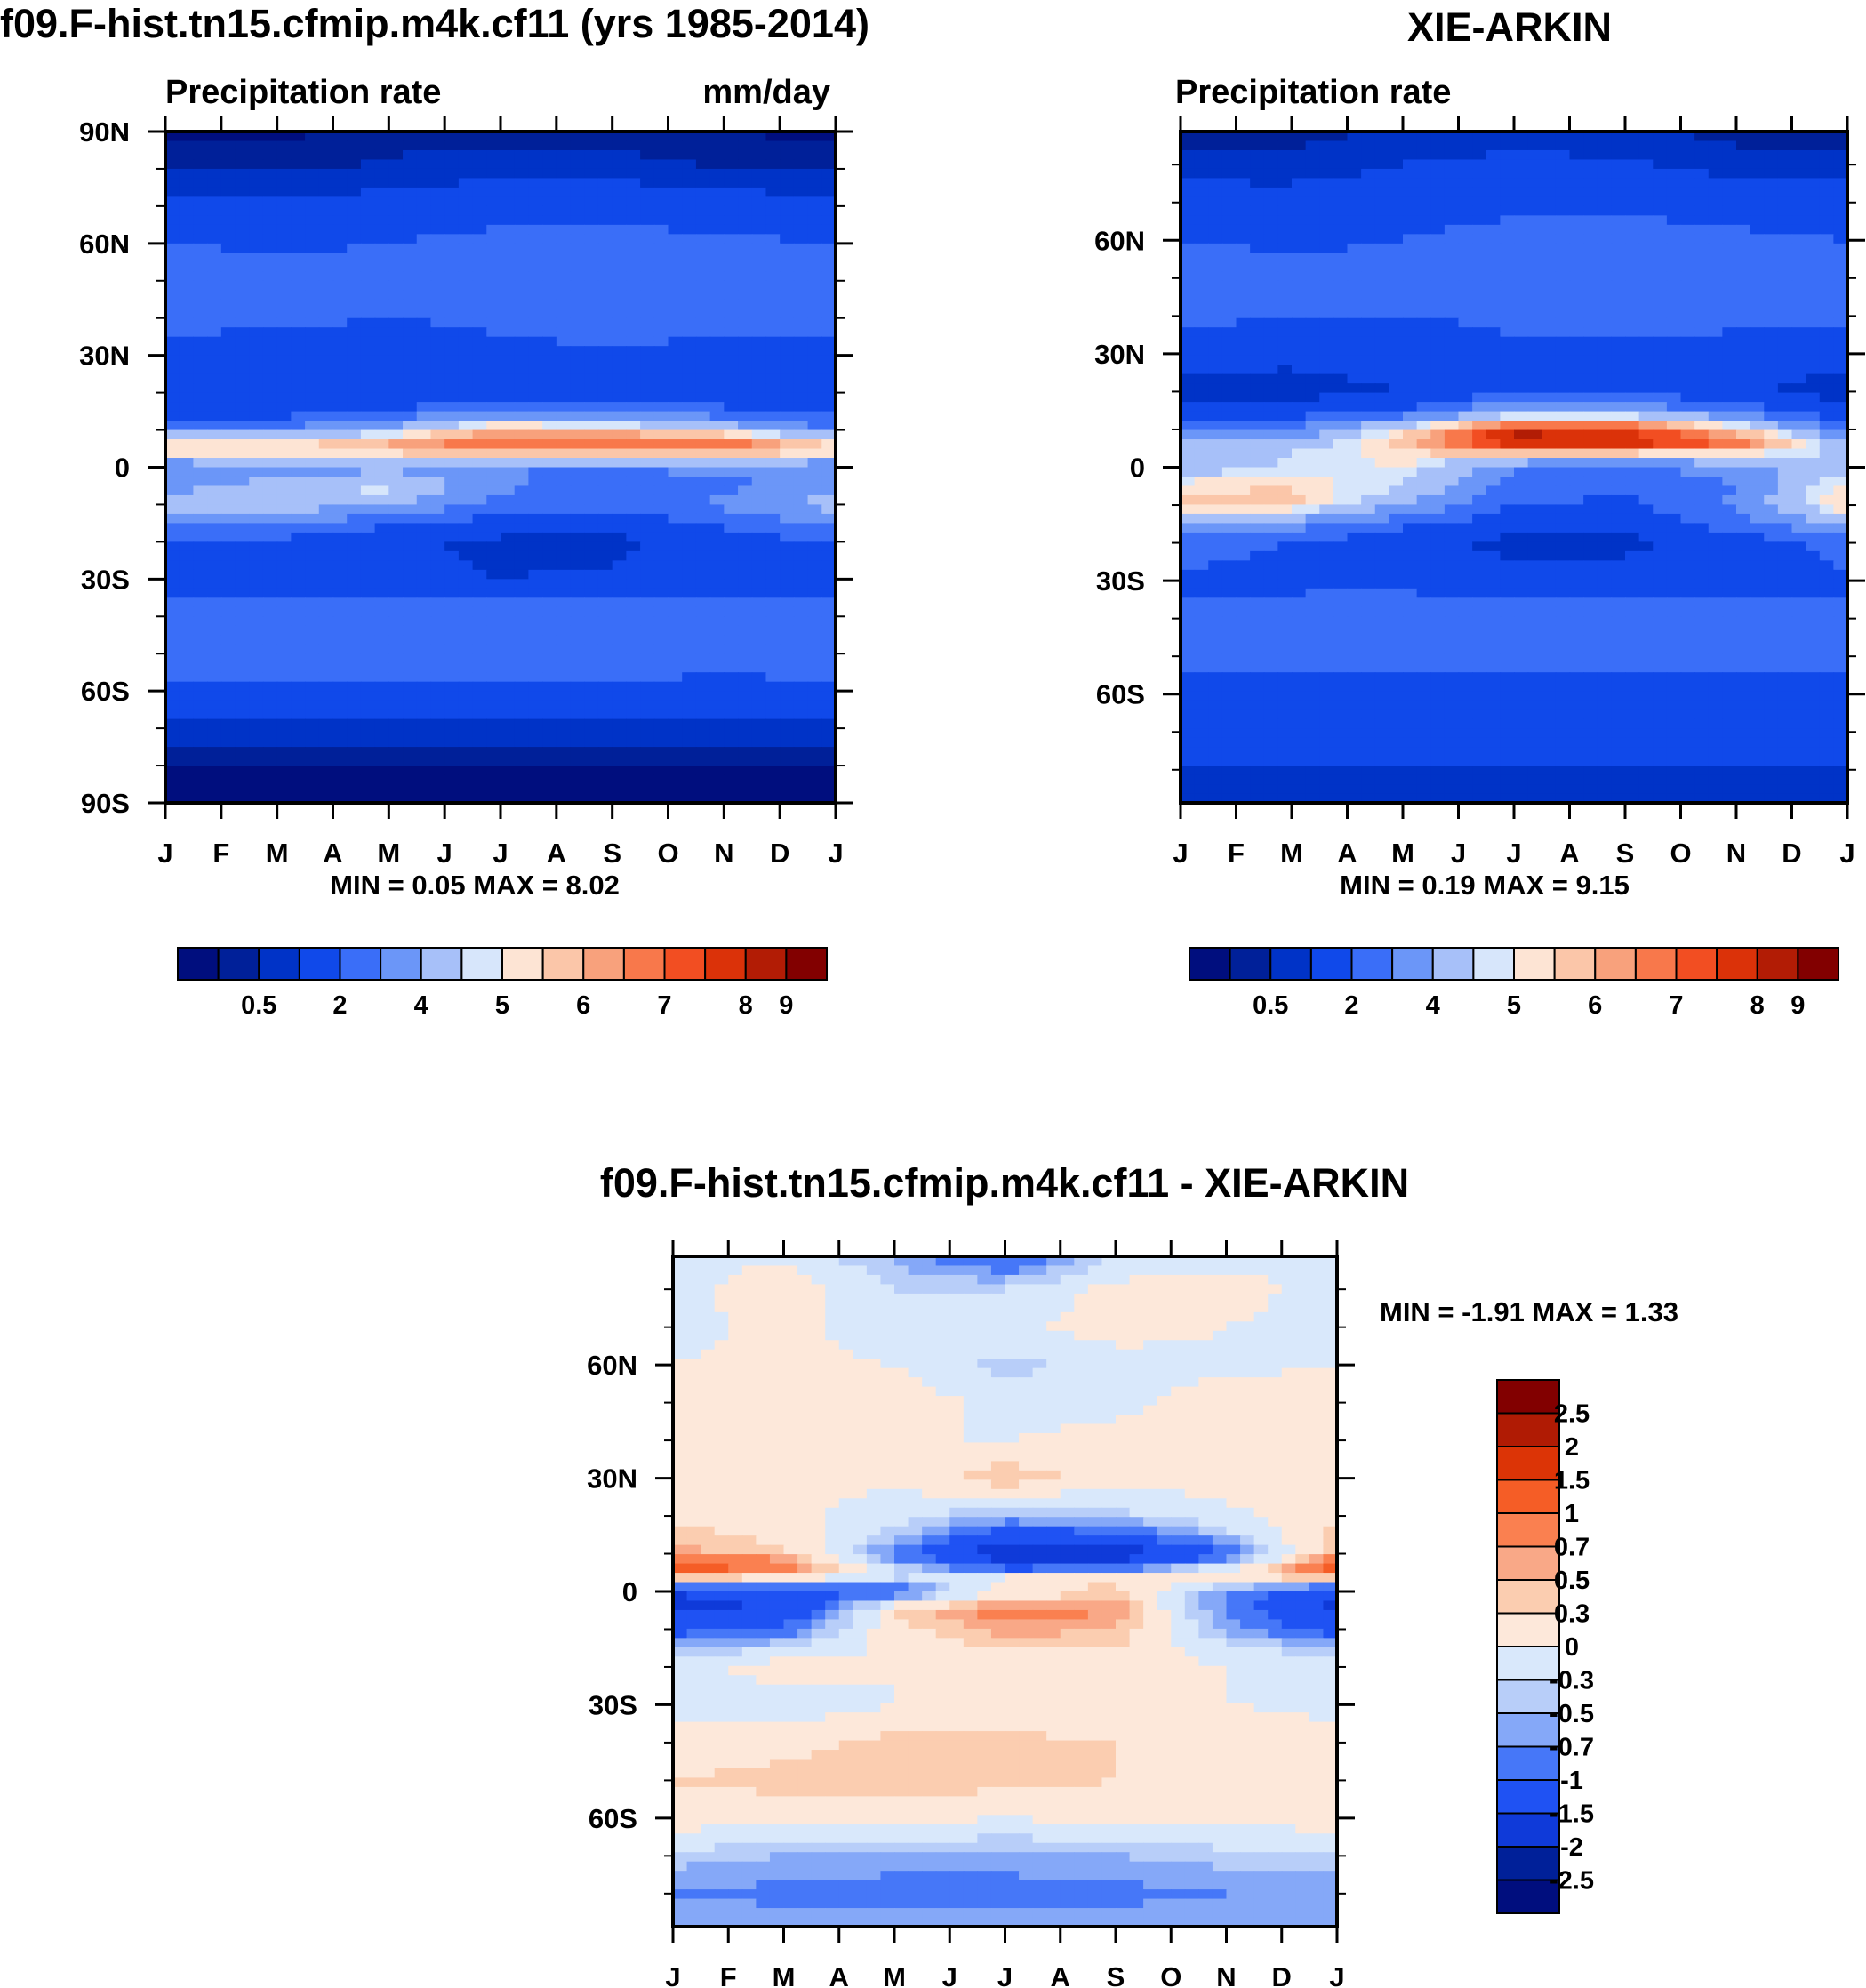 The image size is (1866, 1988). What do you see at coordinates (104, 244) in the screenshot?
I see `model-y-tick-label: 60N` at bounding box center [104, 244].